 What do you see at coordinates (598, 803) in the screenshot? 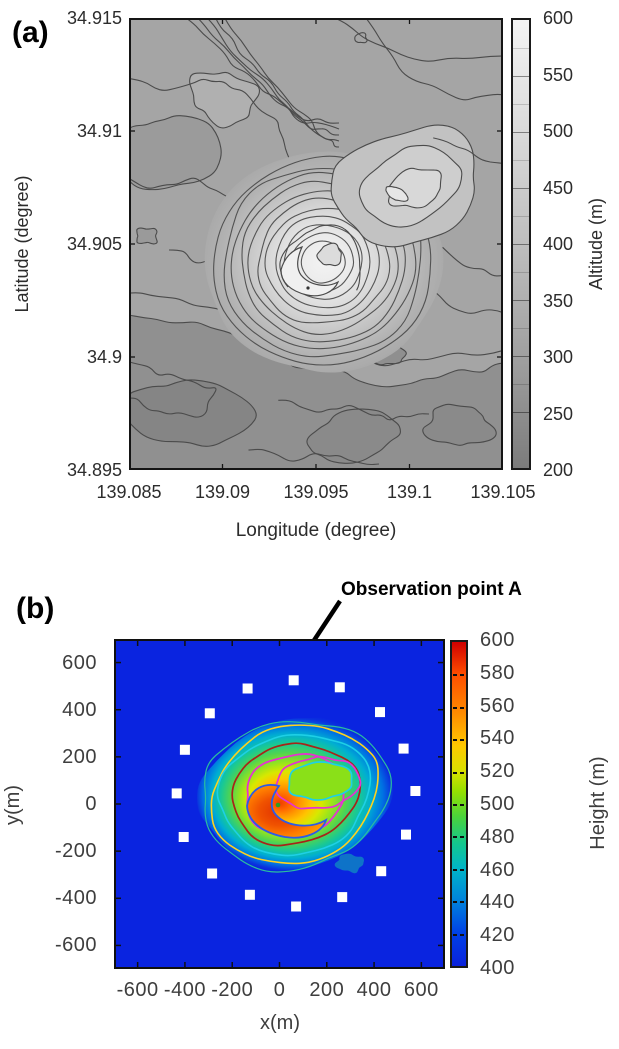
I see `panel-b-colorbar-label: Height (m)` at bounding box center [598, 803].